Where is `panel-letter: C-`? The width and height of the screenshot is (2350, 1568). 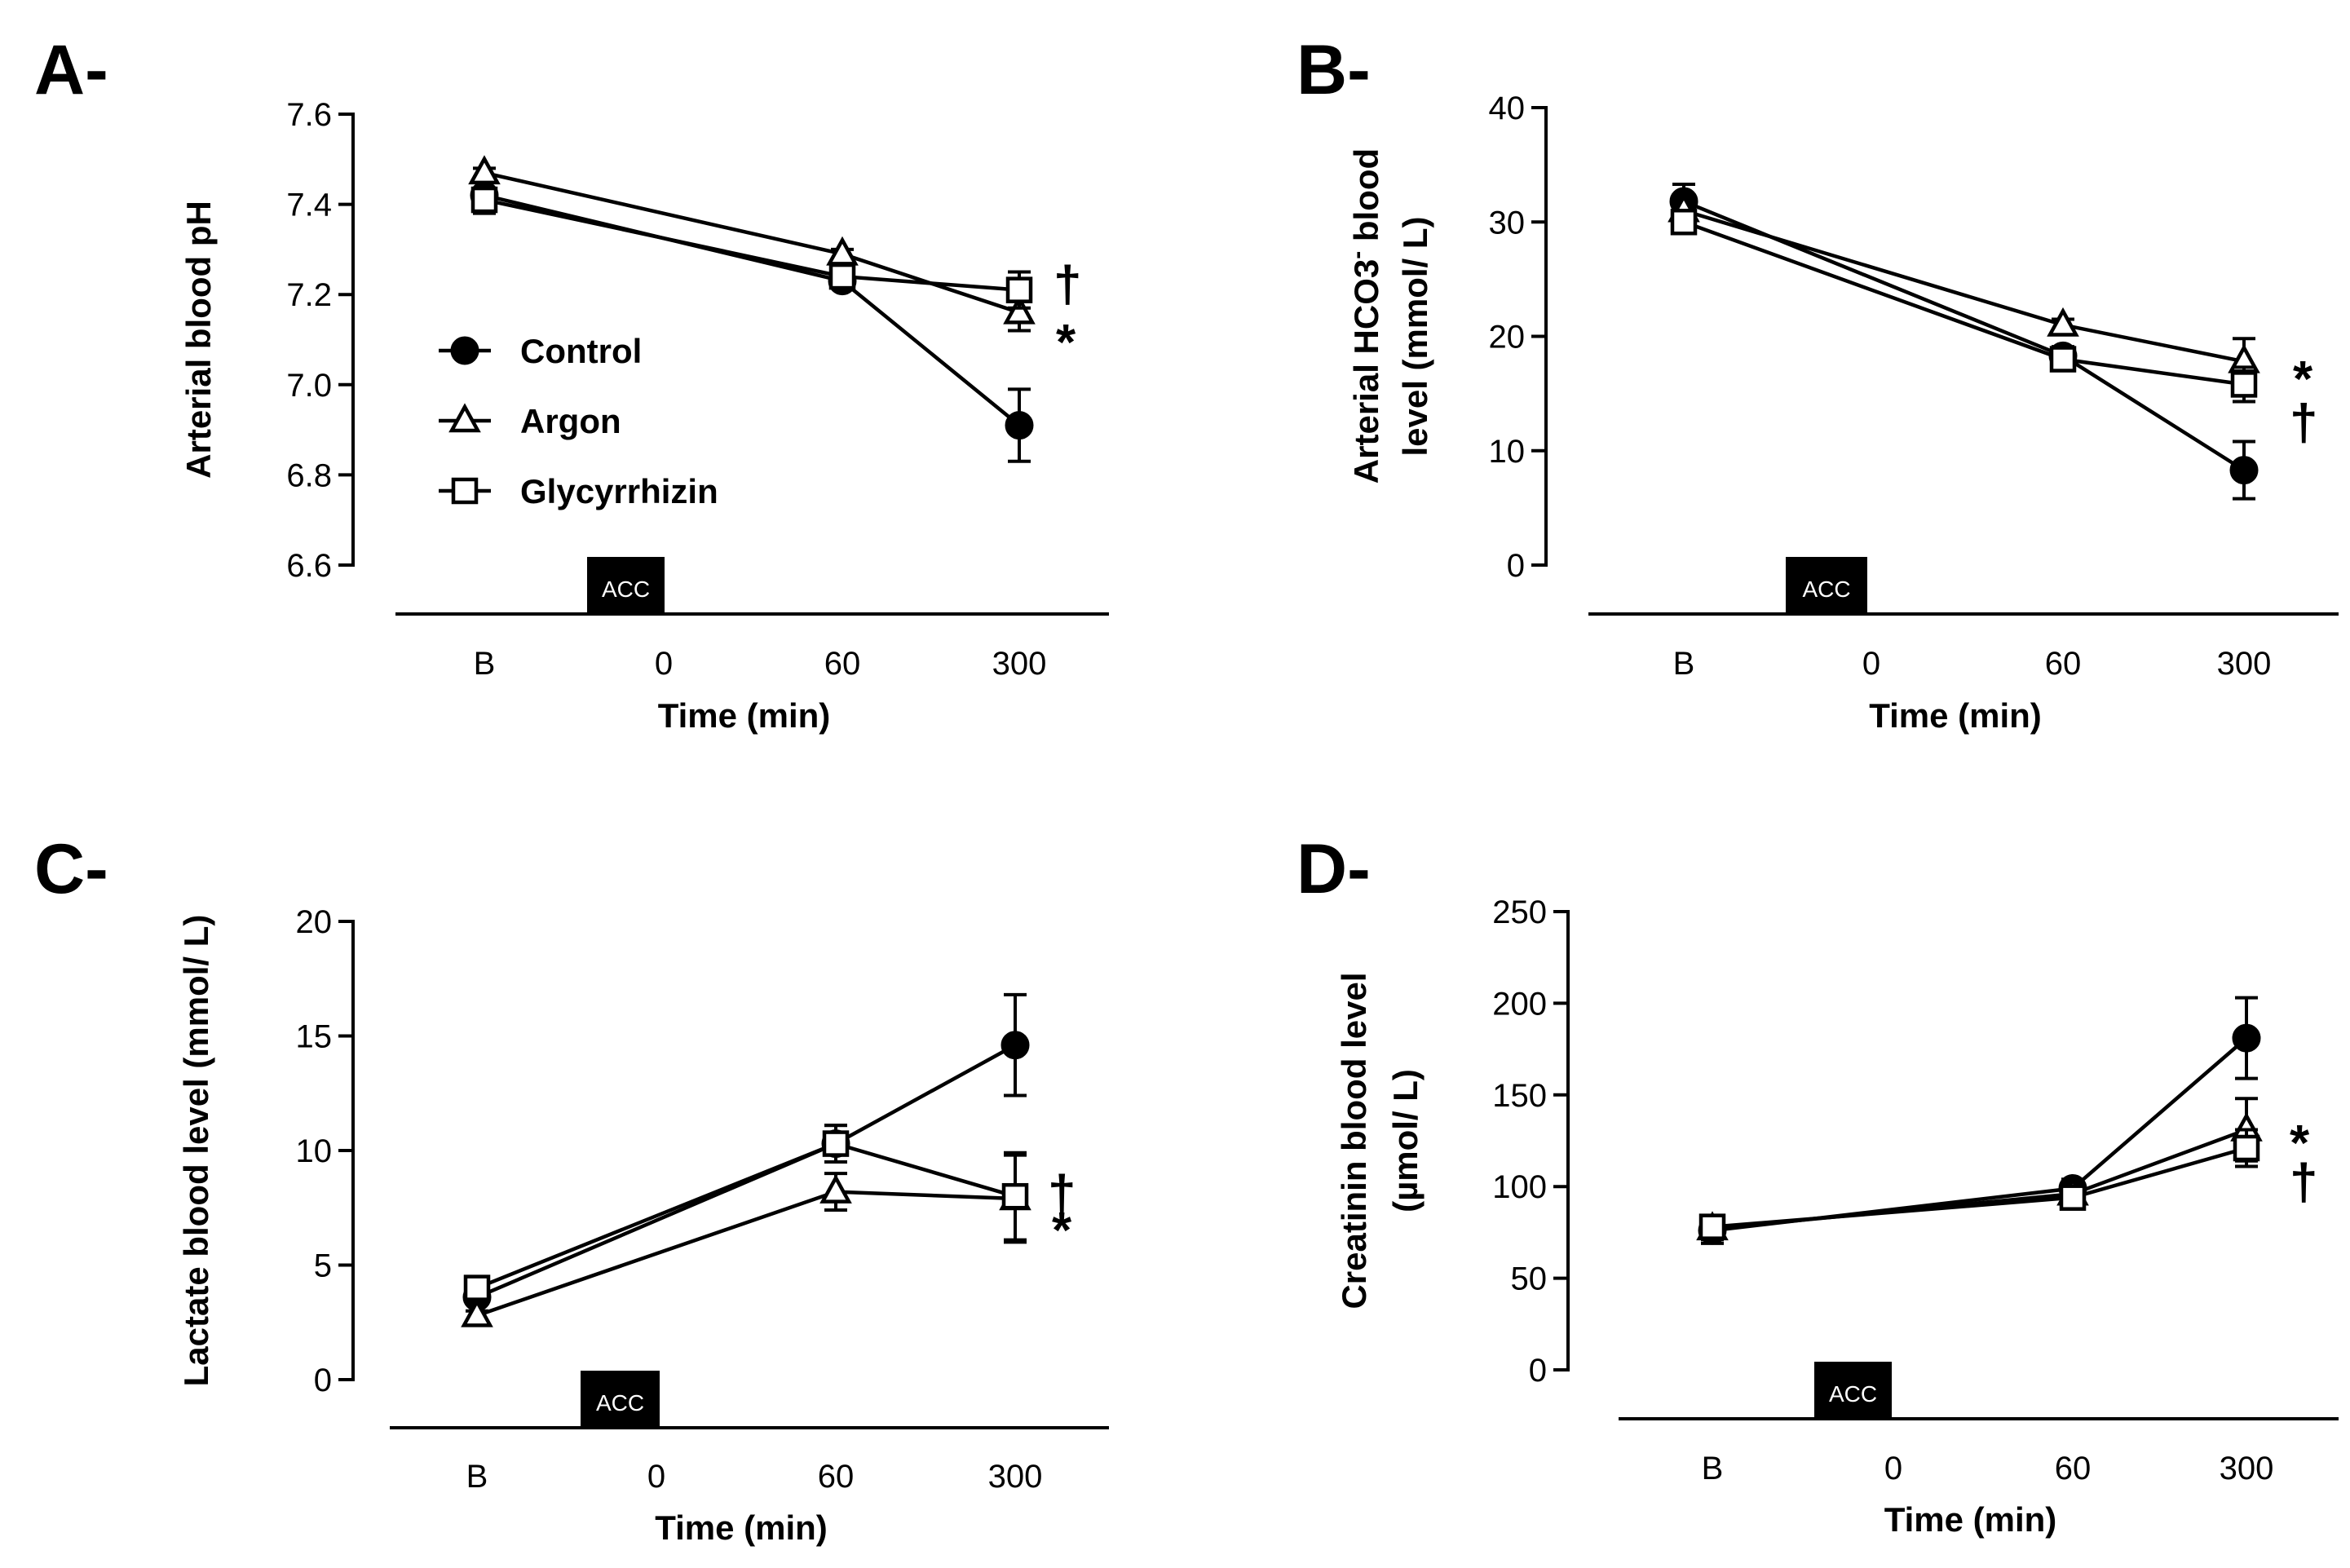 panel-letter: C- is located at coordinates (71, 869).